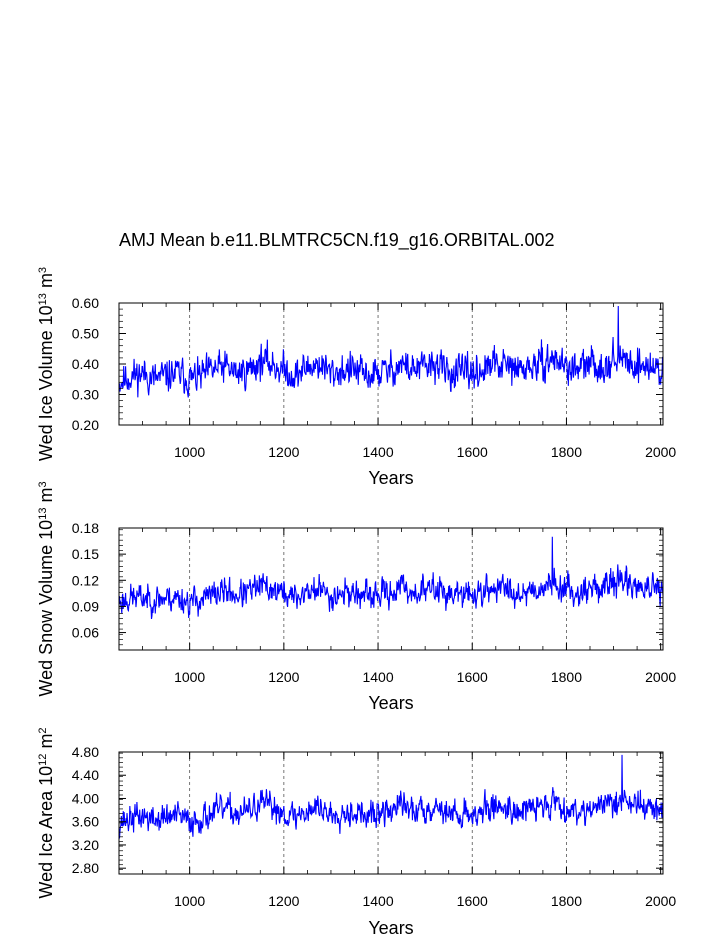 Image resolution: width=723 pixels, height=935 pixels. What do you see at coordinates (85, 868) in the screenshot?
I see `y-tick-label: 2.80` at bounding box center [85, 868].